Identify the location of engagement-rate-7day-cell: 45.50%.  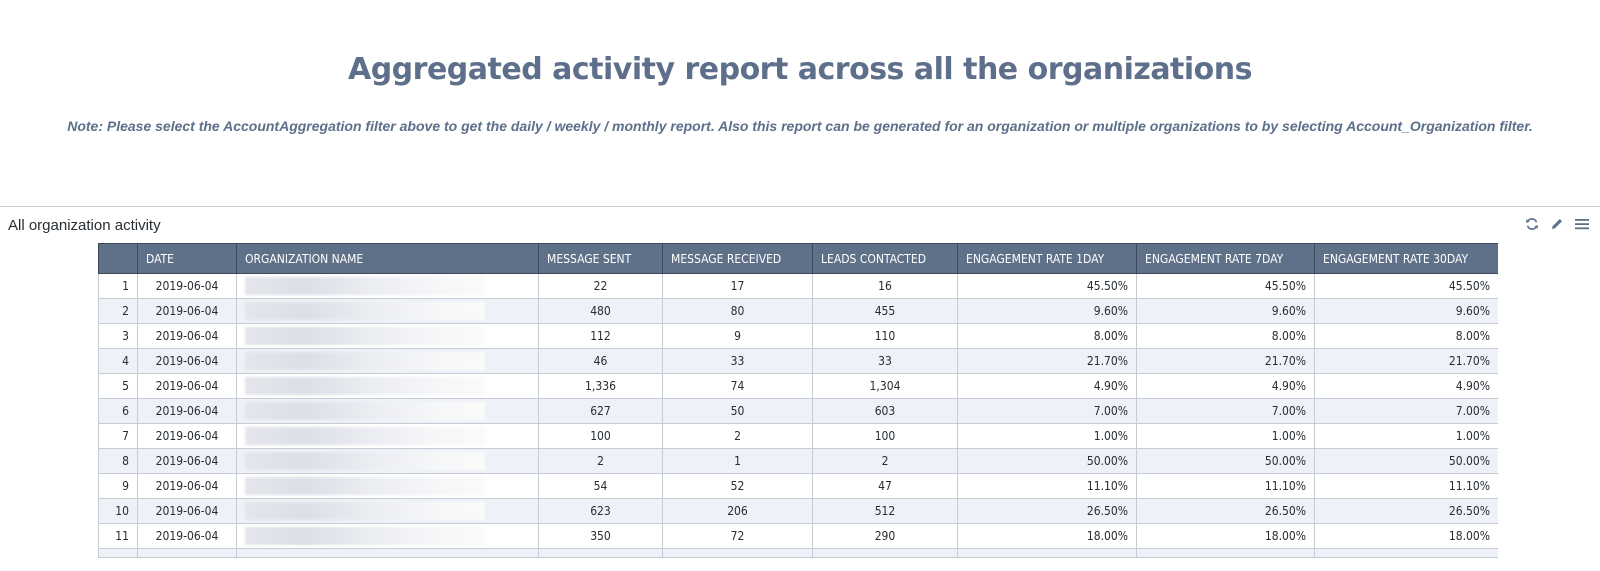
(1225, 286).